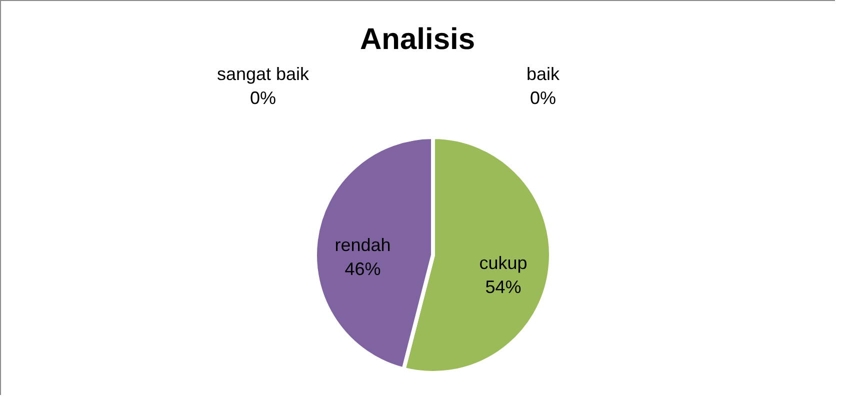 This screenshot has width=845, height=405. What do you see at coordinates (362, 269) in the screenshot?
I see `data-label: 46%` at bounding box center [362, 269].